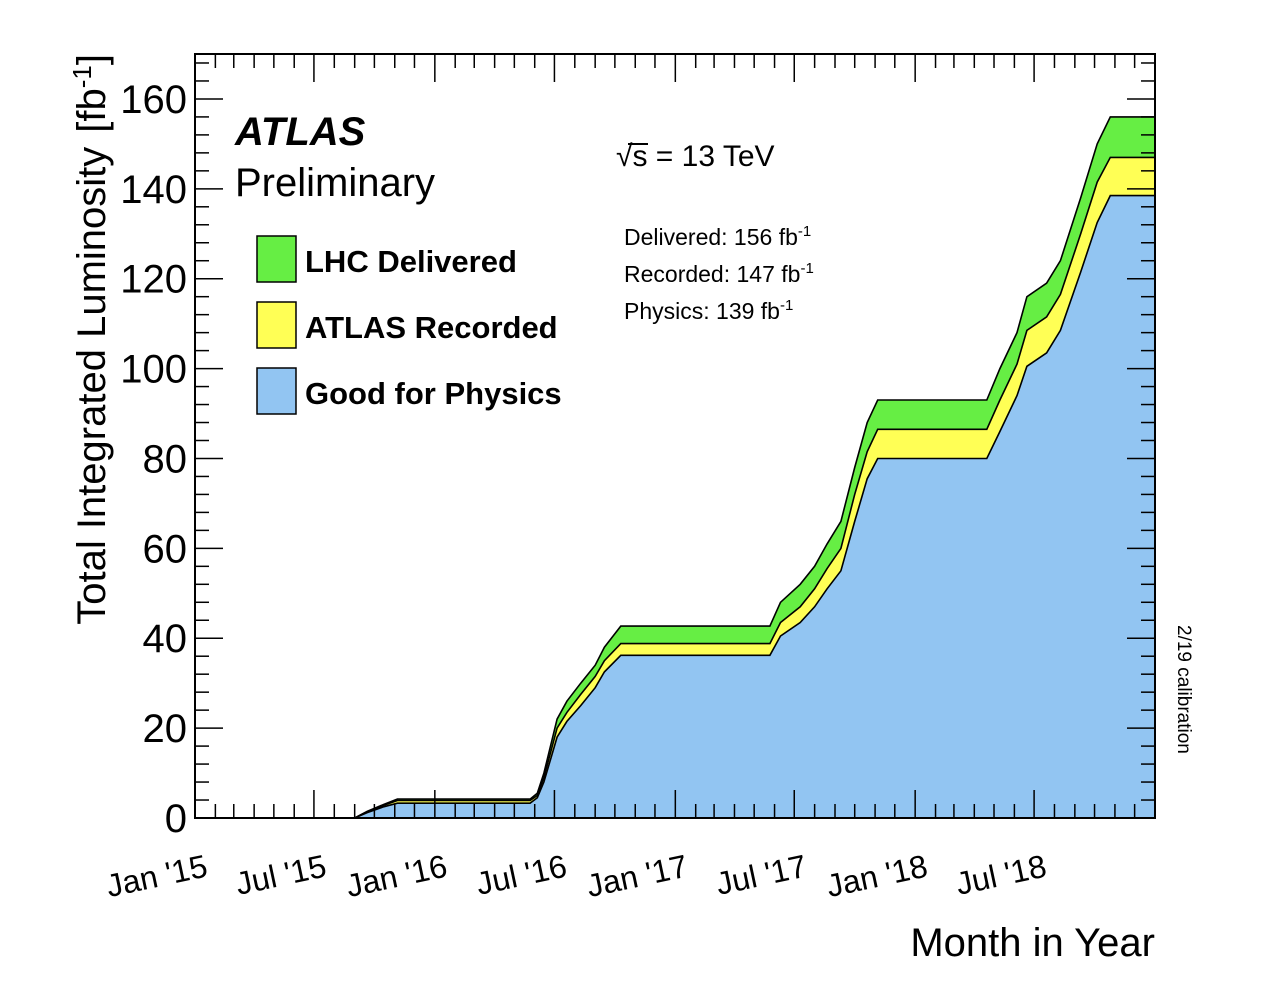  Describe the element at coordinates (82, 76) in the screenshot. I see `y-axis-label-unit-exponent: -1` at that location.